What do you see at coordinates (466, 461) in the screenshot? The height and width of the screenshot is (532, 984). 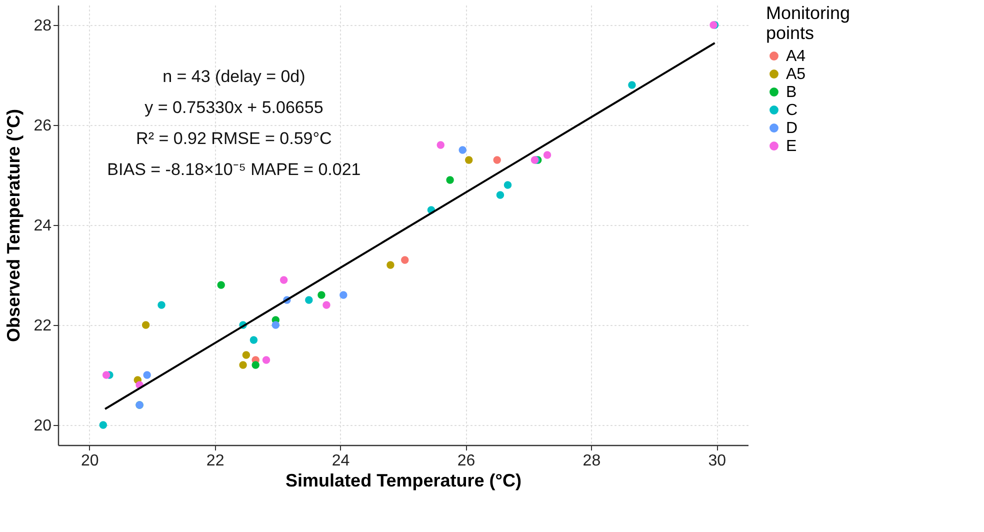 I see `x-tick-label: 26` at bounding box center [466, 461].